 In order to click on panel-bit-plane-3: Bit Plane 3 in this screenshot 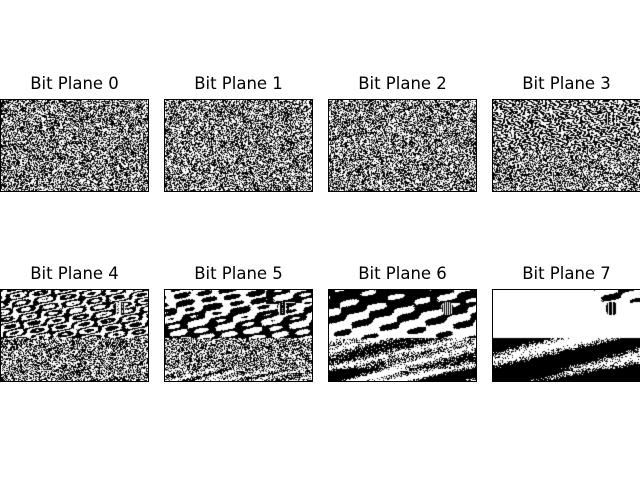, I will do `click(566, 133)`.